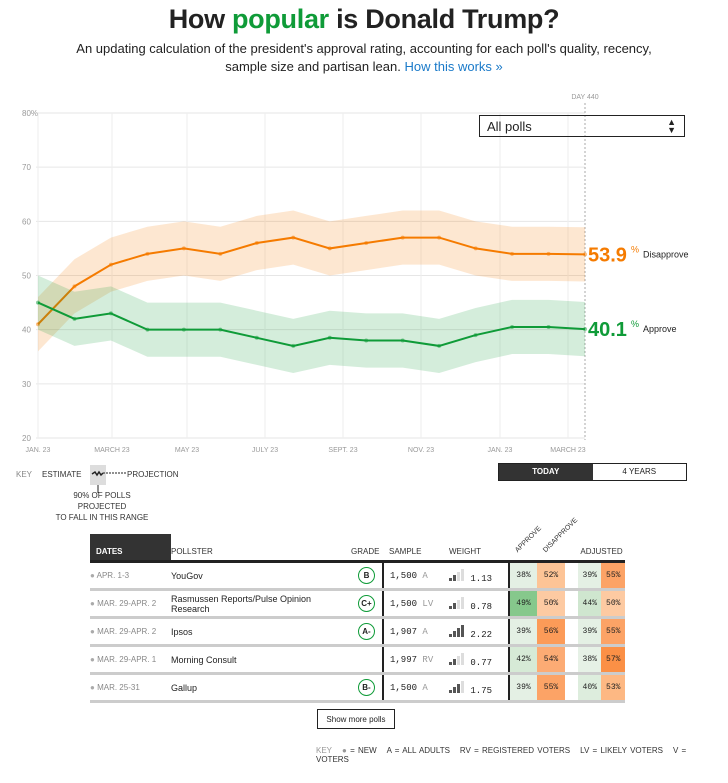 The width and height of the screenshot is (728, 783). I want to click on disapprove-cell: 55%, so click(551, 688).